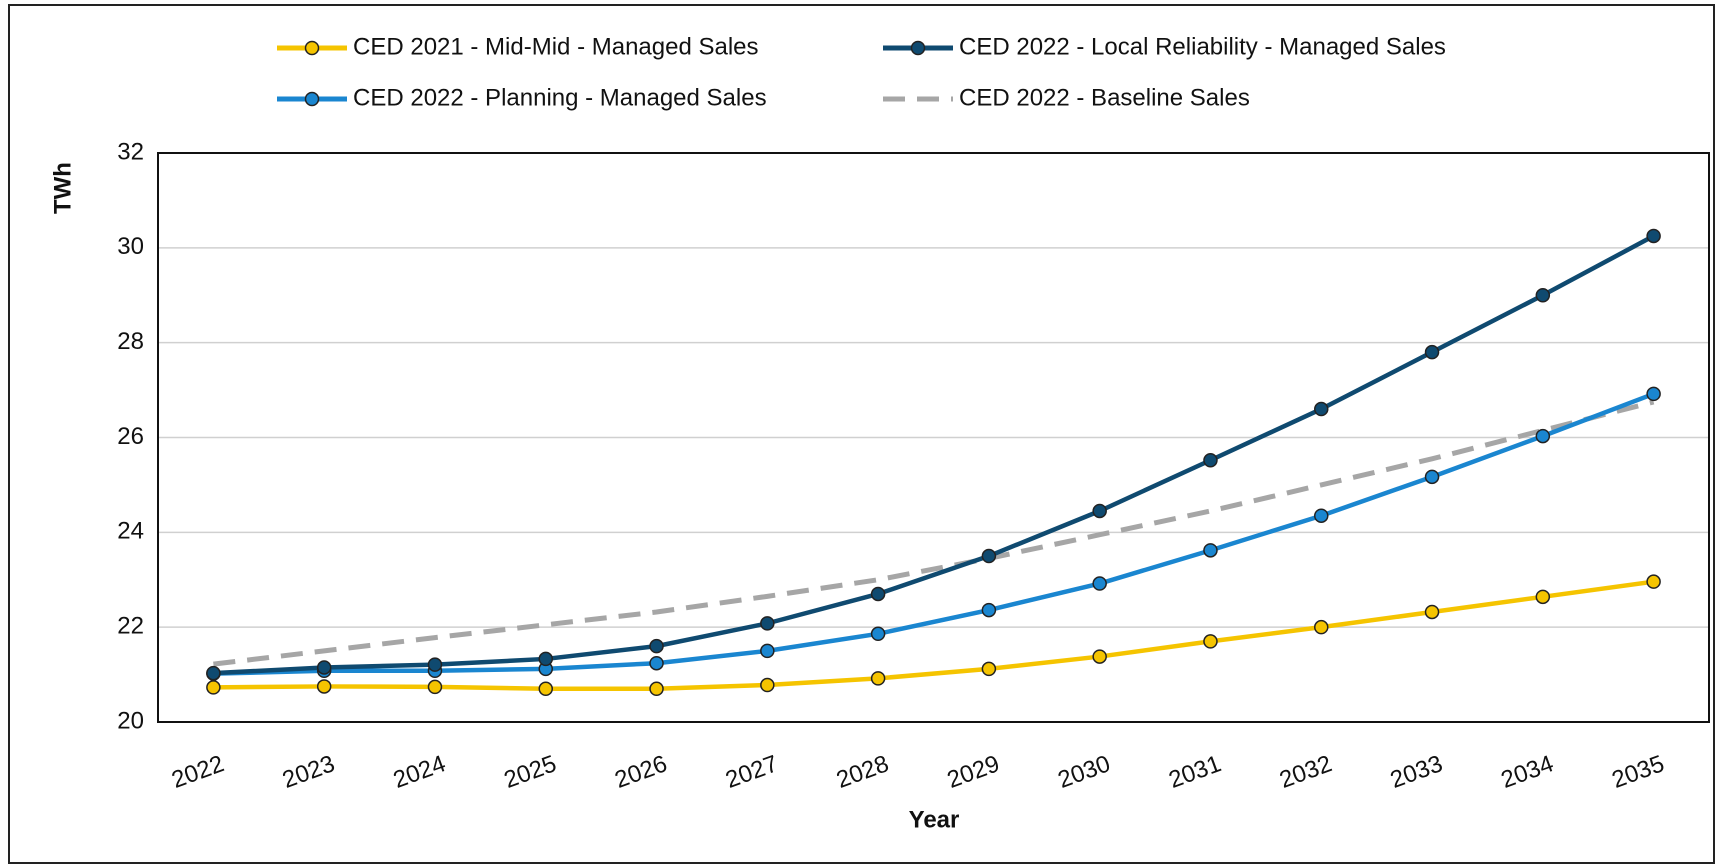 This screenshot has width=1717, height=867. What do you see at coordinates (197, 772) in the screenshot?
I see `x-tick-label: 2022` at bounding box center [197, 772].